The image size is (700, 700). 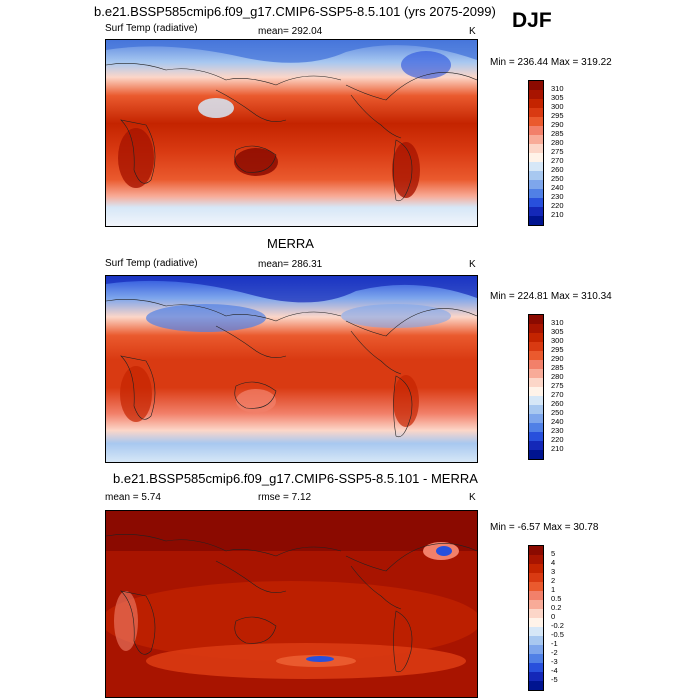 I want to click on colorbar-tick-label: -5, so click(x=554, y=679).